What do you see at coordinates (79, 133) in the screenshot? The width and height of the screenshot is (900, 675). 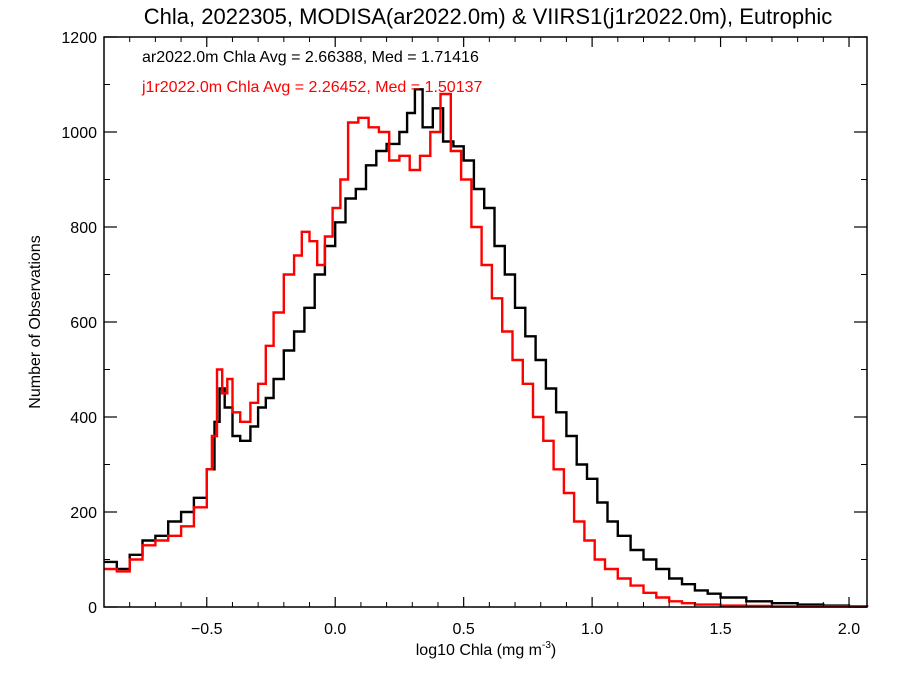 I see `y-tick-label: 1000` at bounding box center [79, 133].